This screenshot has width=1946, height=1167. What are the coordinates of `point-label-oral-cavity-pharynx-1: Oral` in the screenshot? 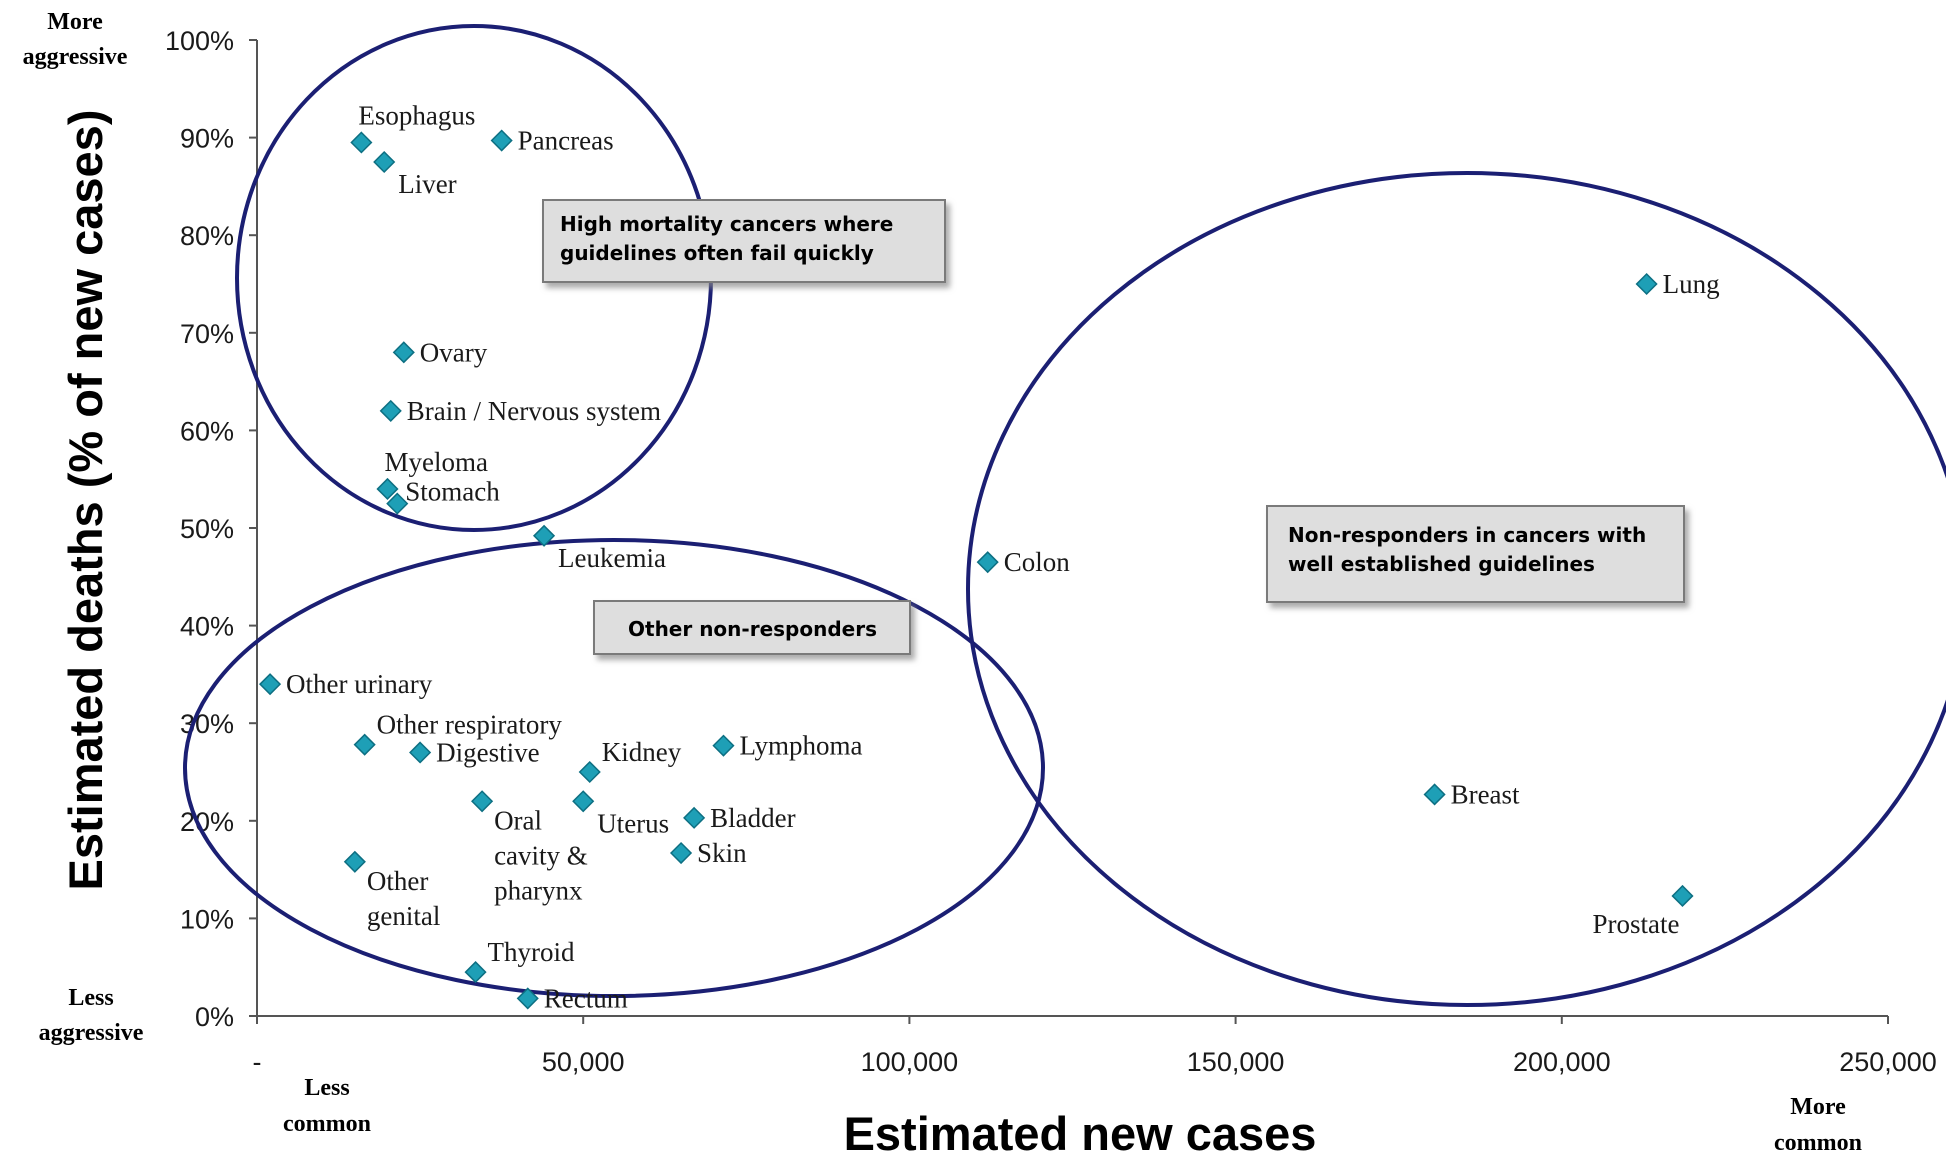 It's located at (518, 820).